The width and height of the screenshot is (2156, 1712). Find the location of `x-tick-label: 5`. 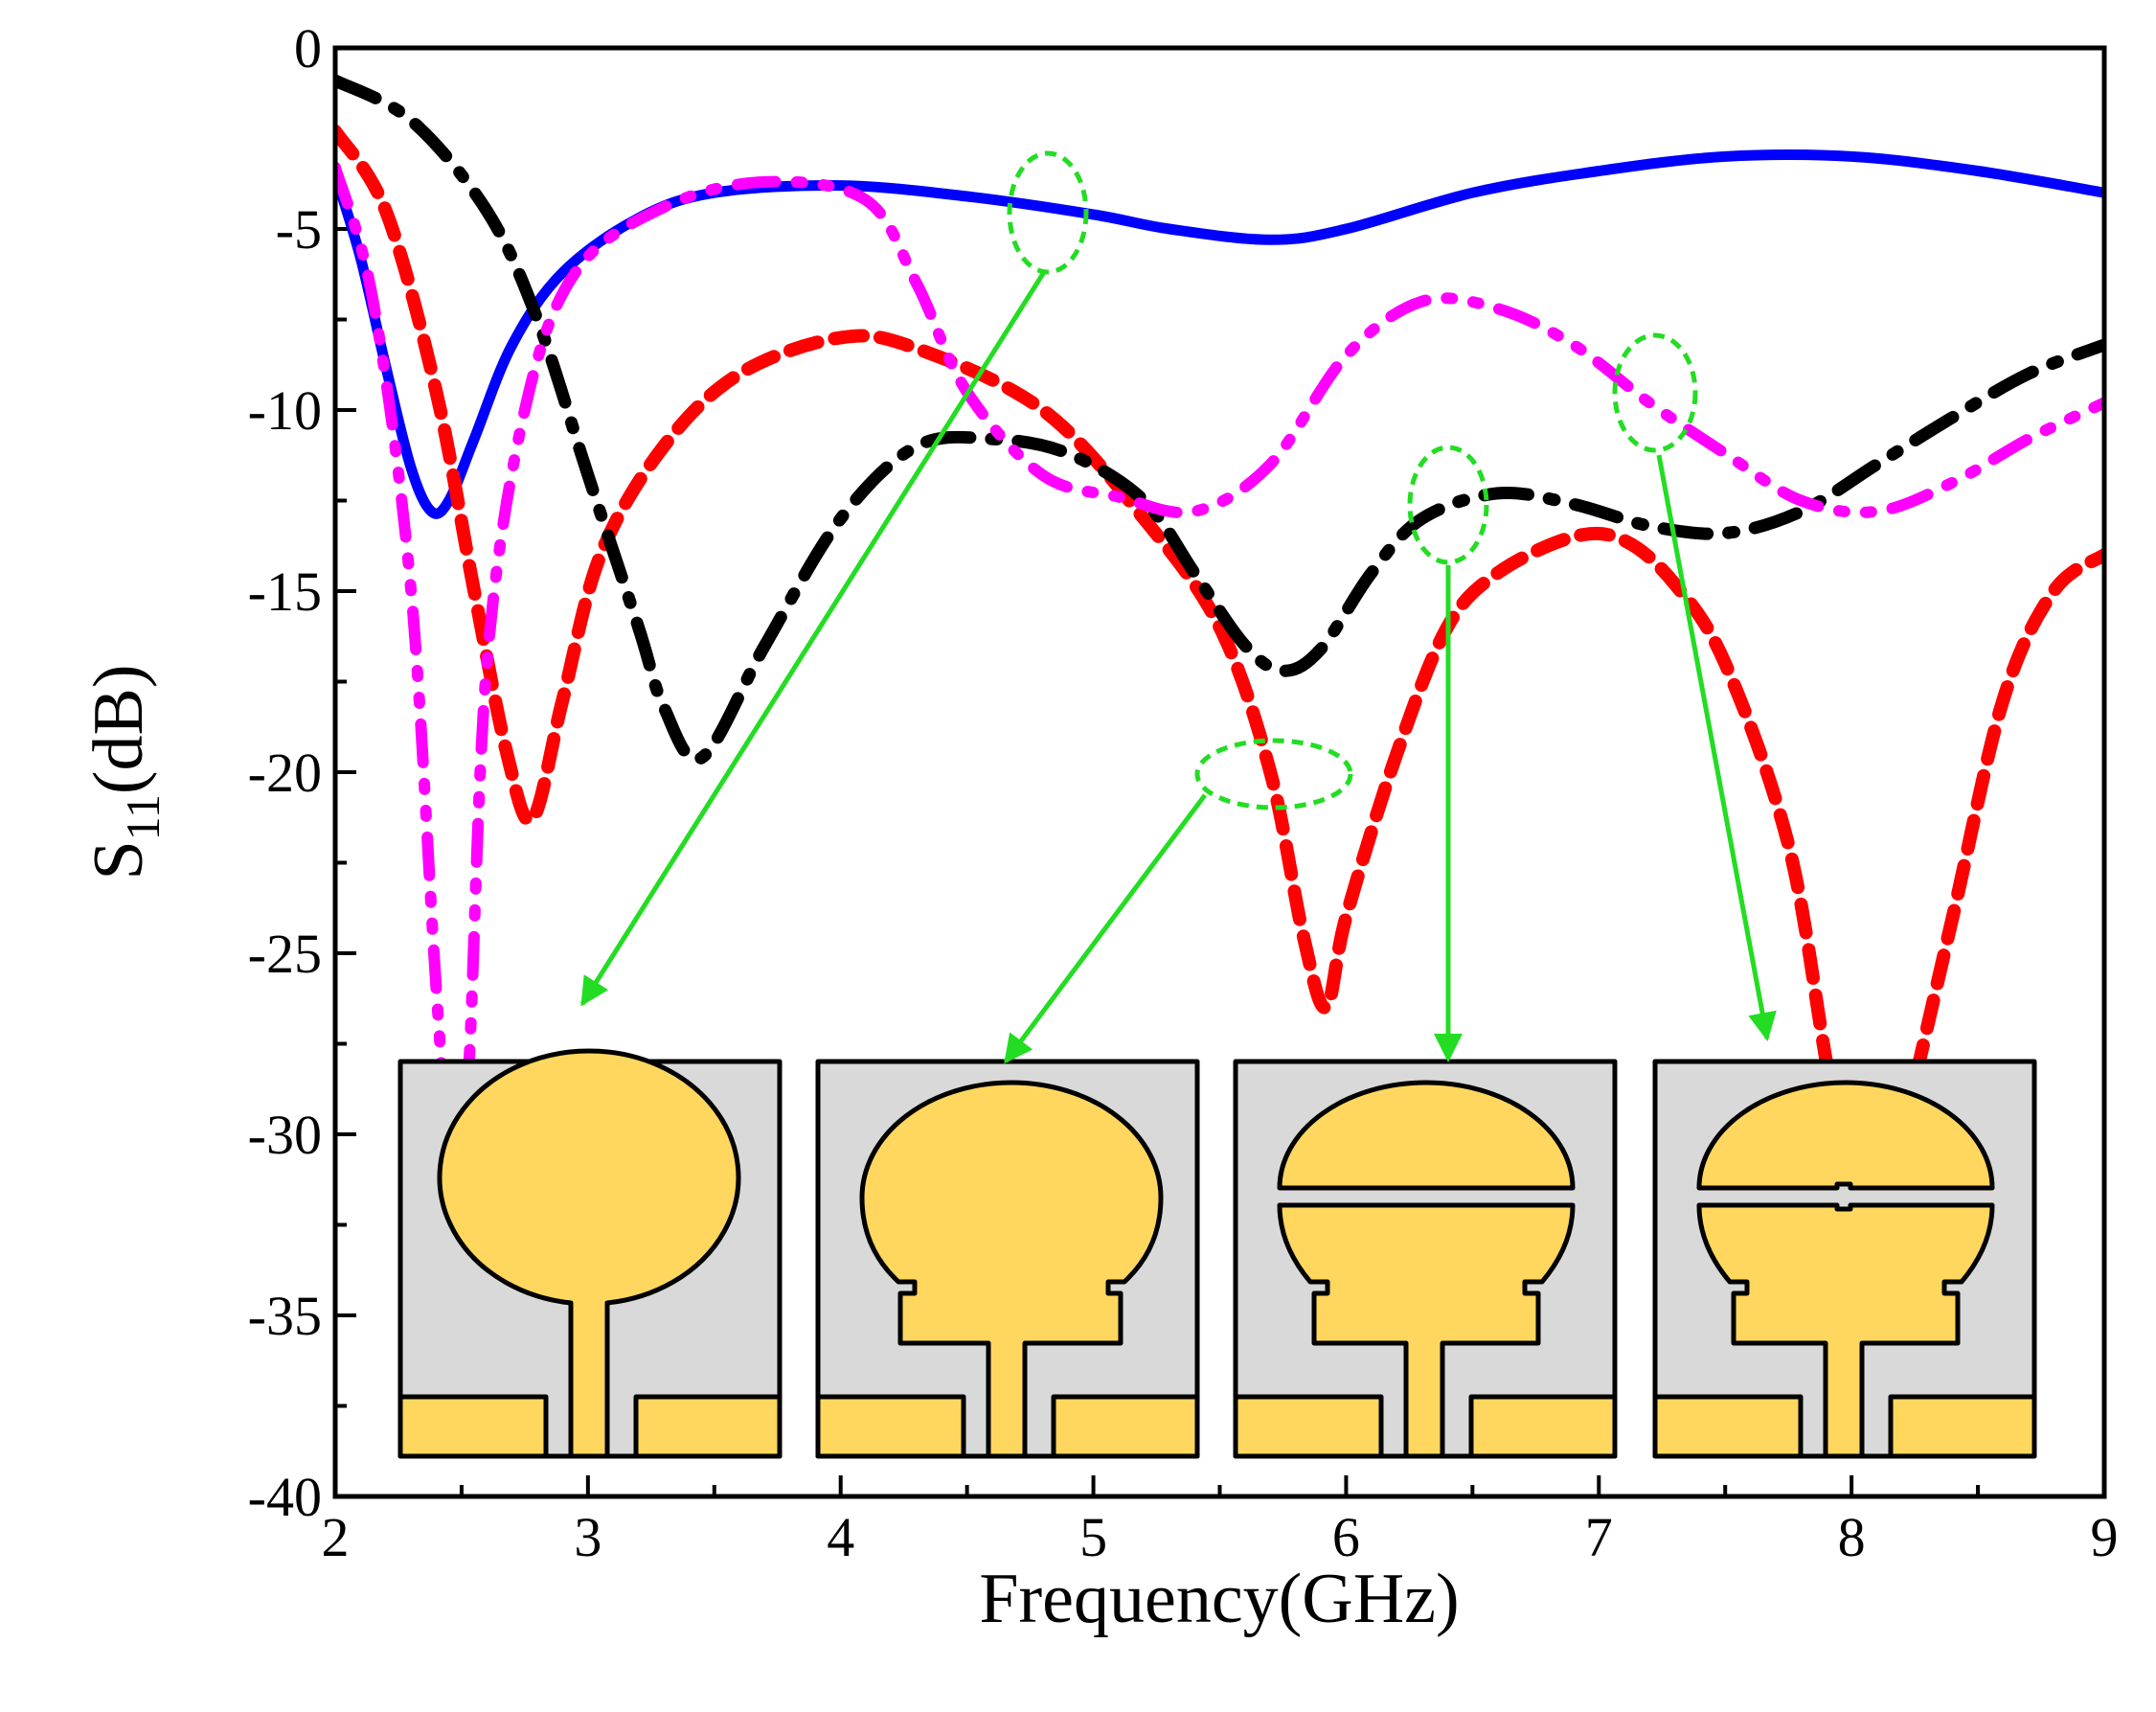

x-tick-label: 5 is located at coordinates (1093, 1537).